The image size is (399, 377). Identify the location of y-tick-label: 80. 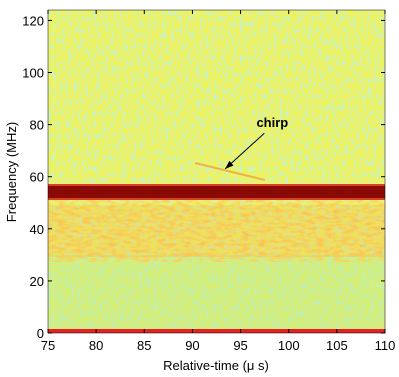
(37, 125).